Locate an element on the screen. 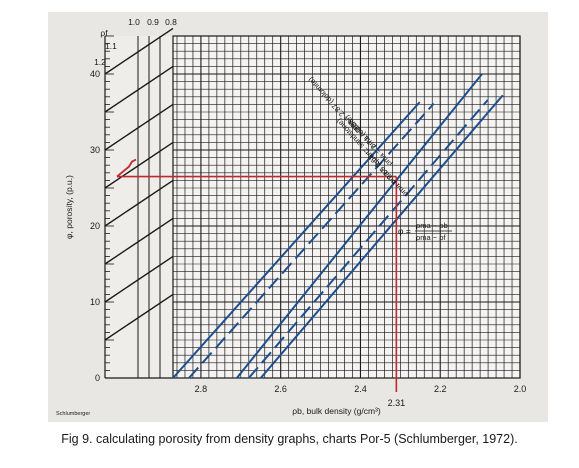  fluid-density-label: 1.1 is located at coordinates (111, 46).